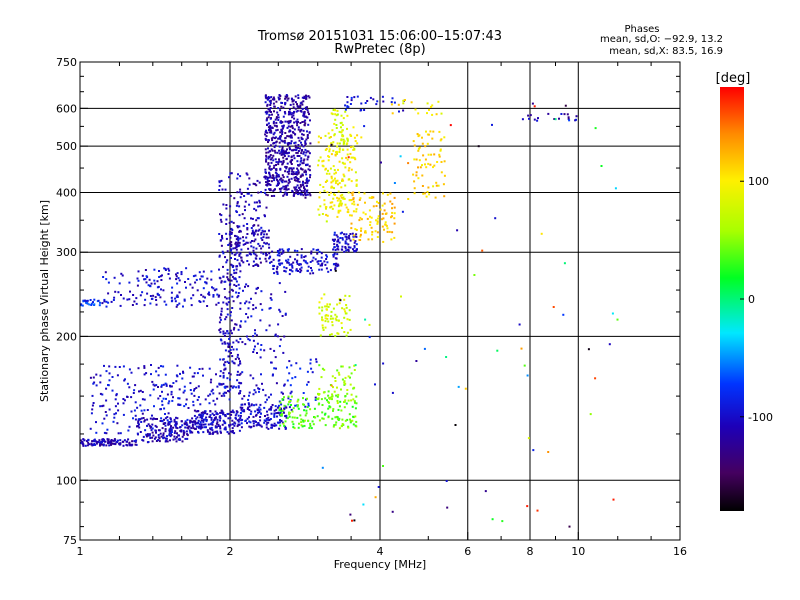  What do you see at coordinates (758, 181) in the screenshot?
I see `colorbar-tick-label: 100` at bounding box center [758, 181].